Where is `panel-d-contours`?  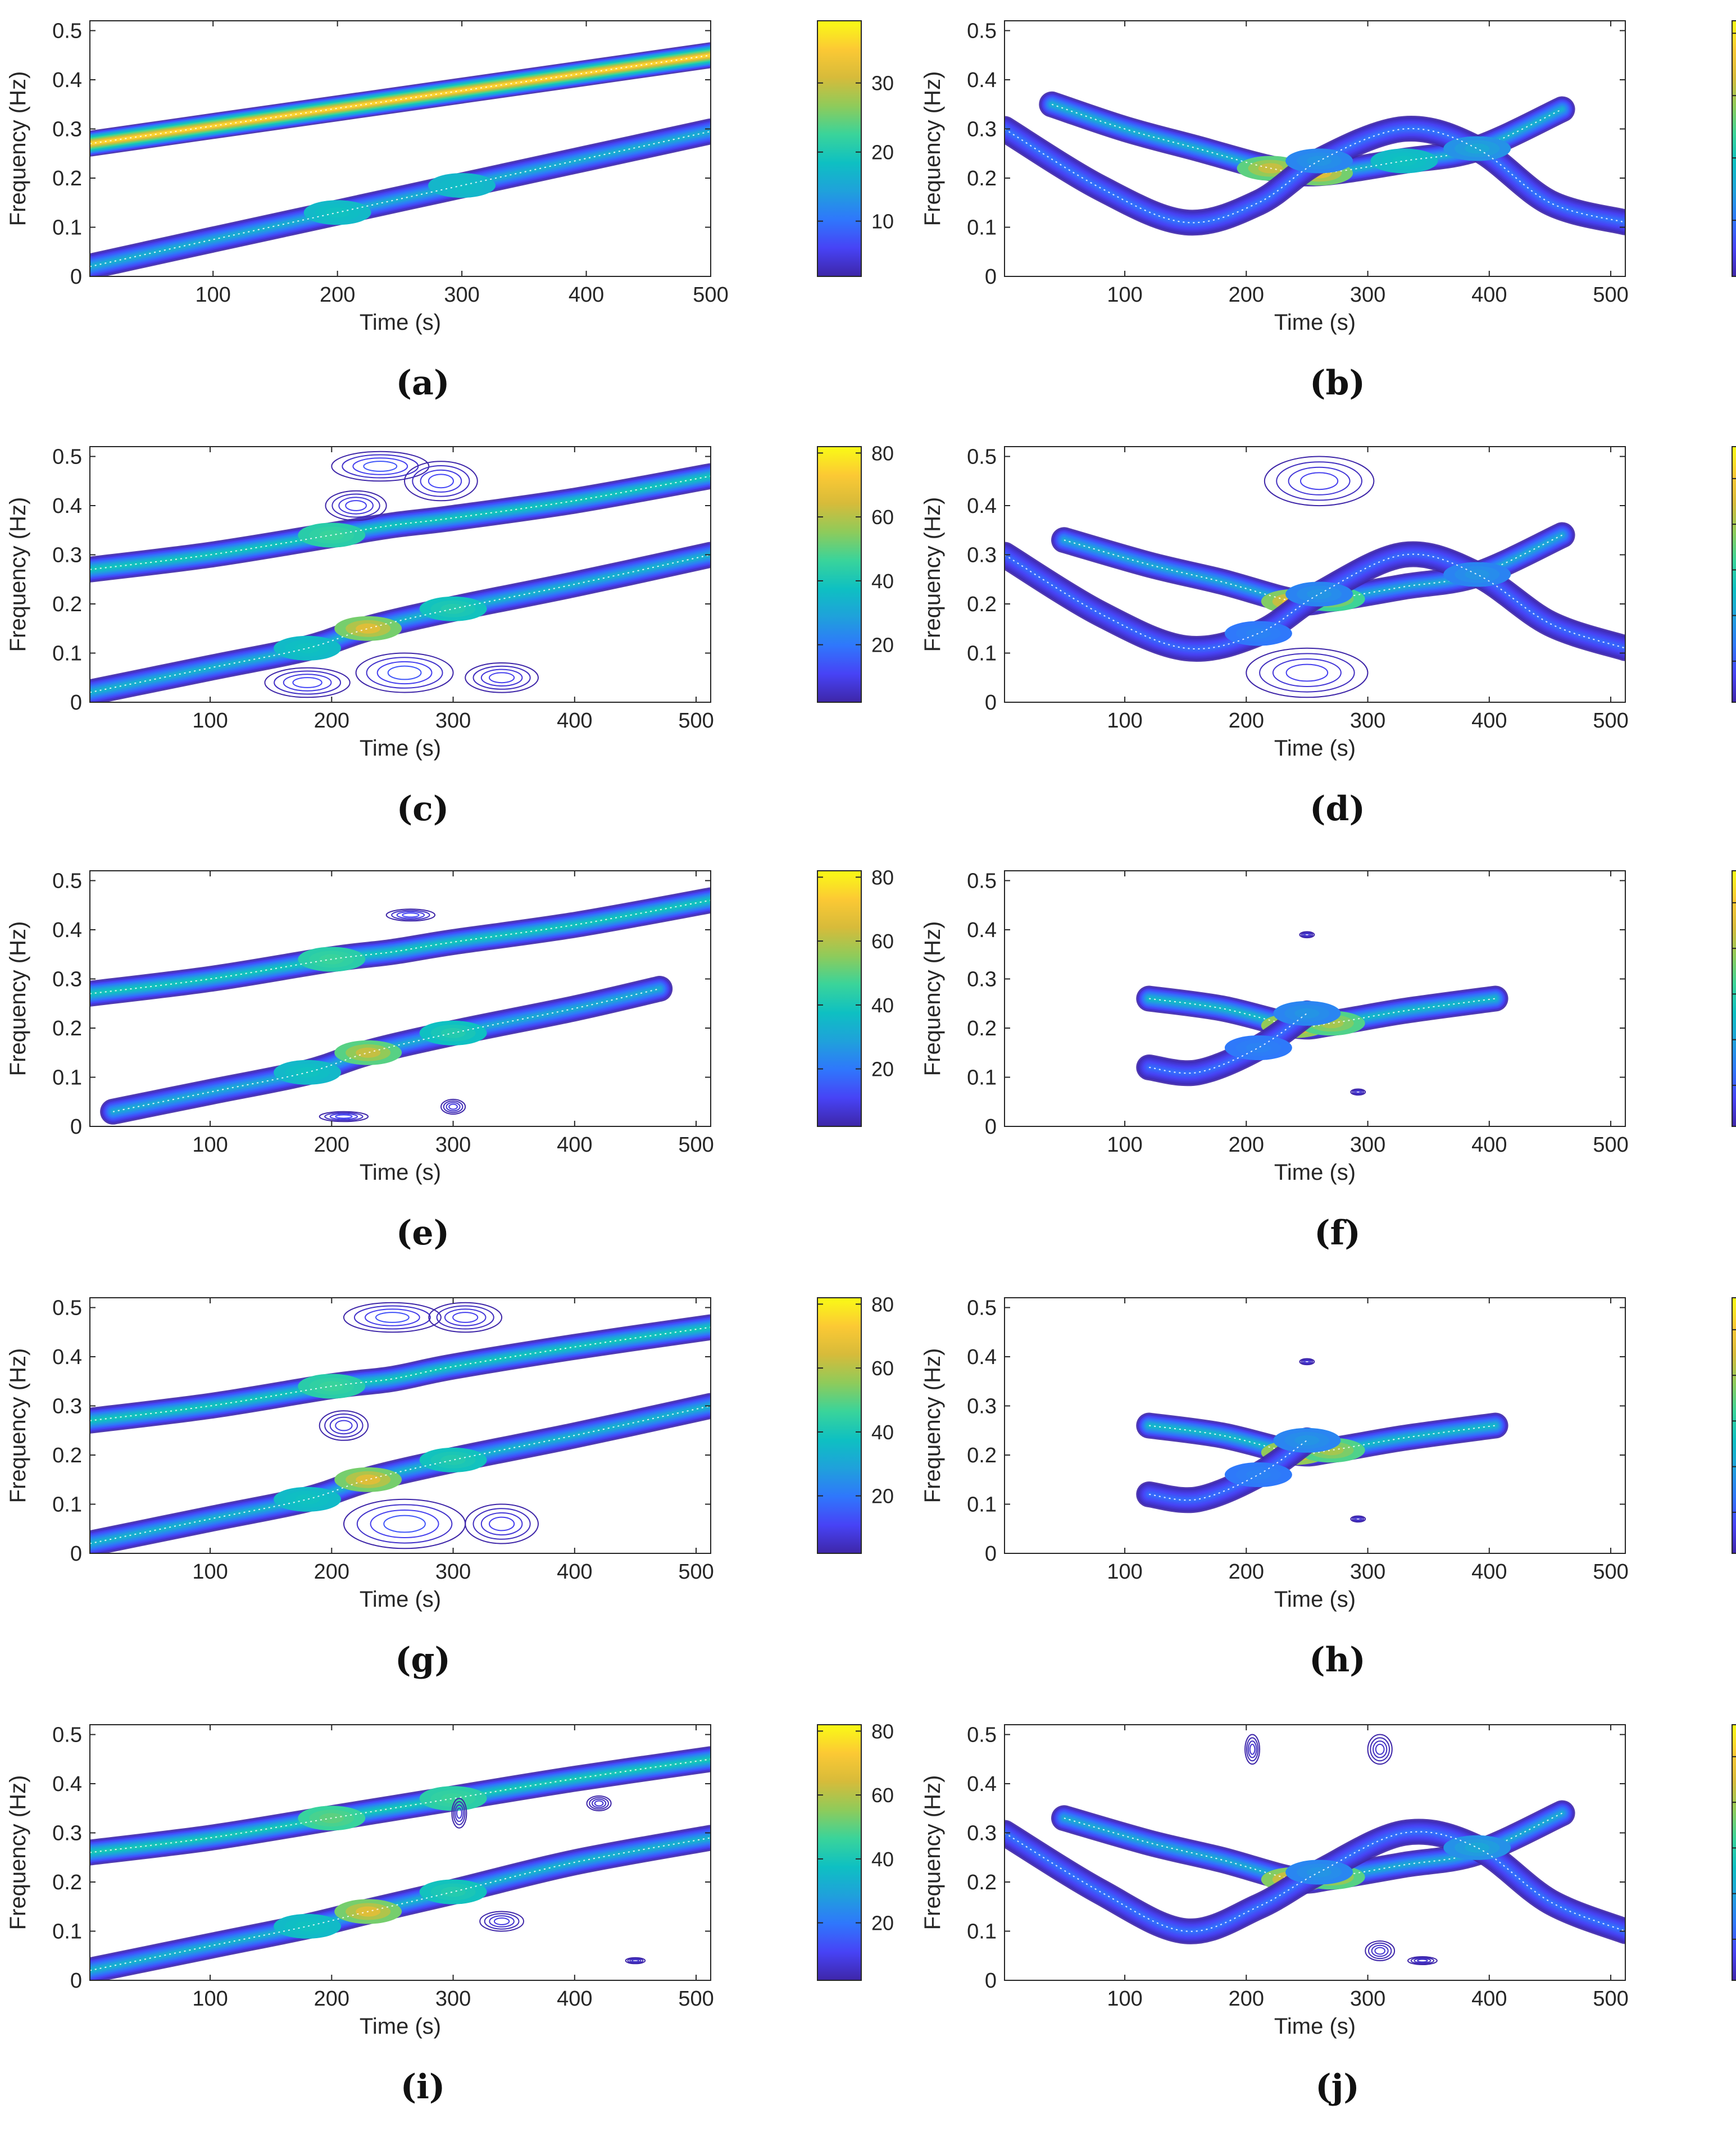
panel-d-contours is located at coordinates (1315, 577).